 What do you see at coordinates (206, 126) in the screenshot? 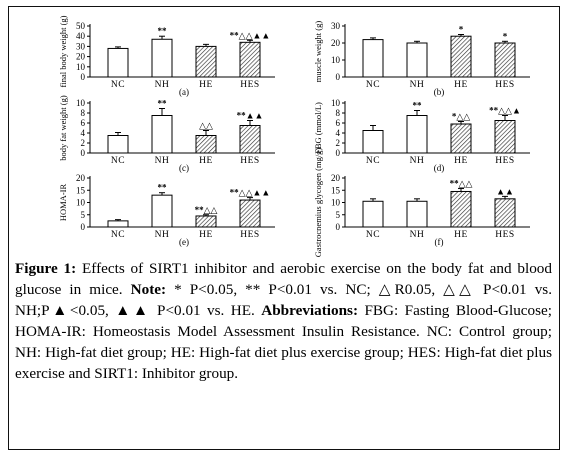
I see `significance-mark: △△` at bounding box center [206, 126].